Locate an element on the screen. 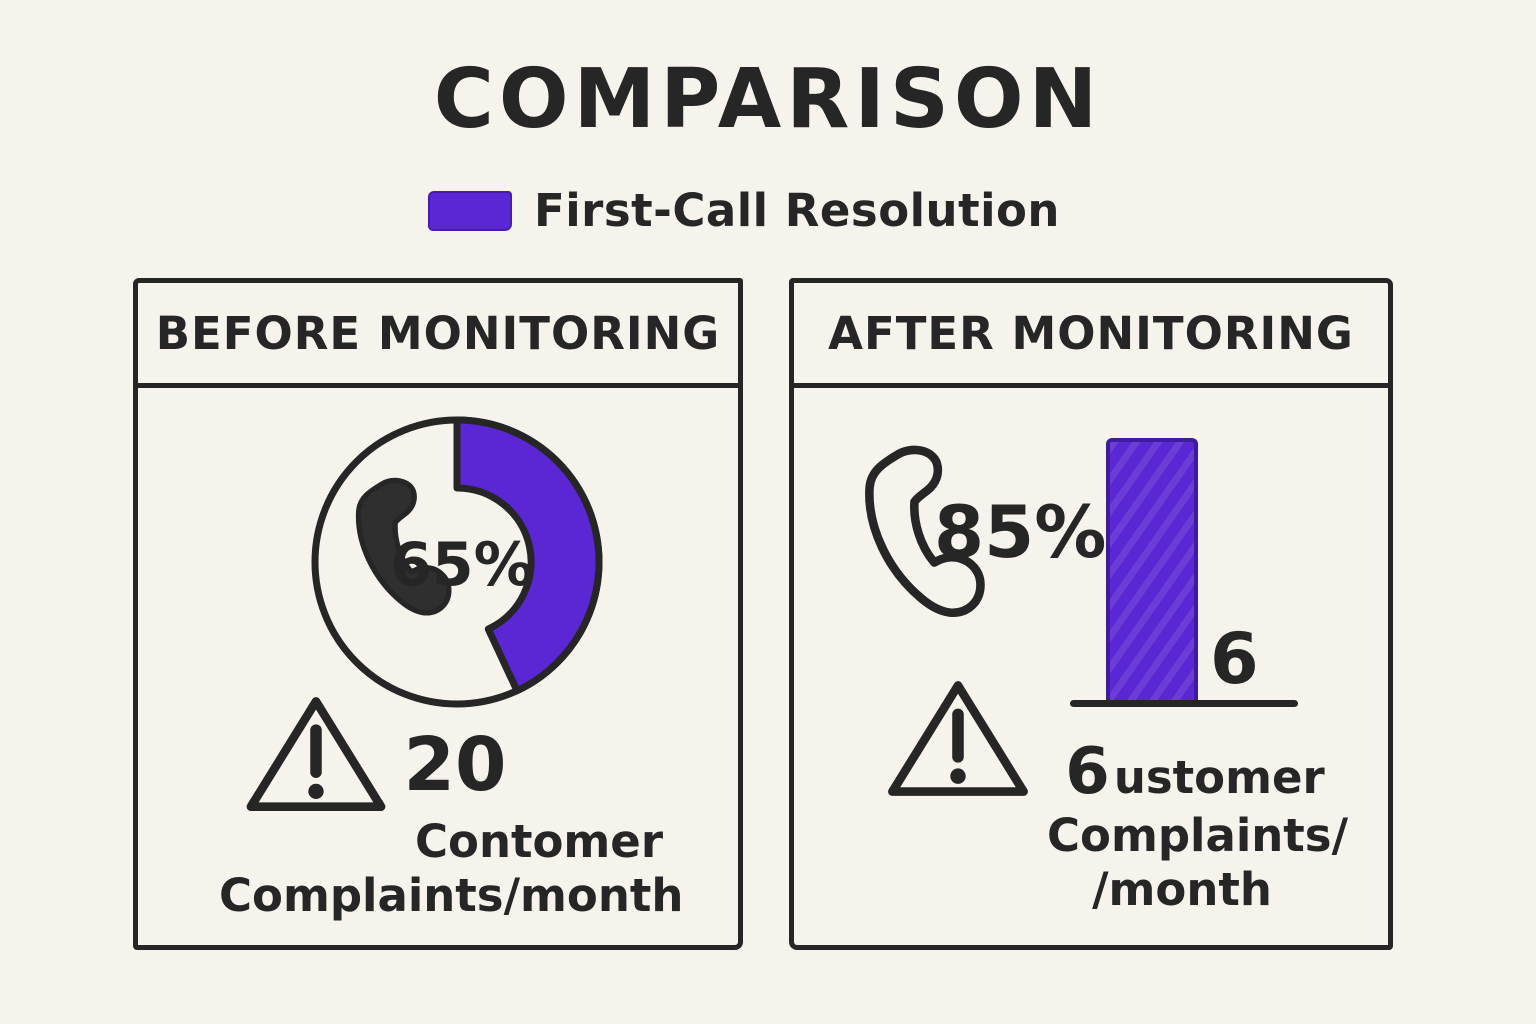 The image size is (1536, 1024). before-caption-line1: Contomer is located at coordinates (539, 841).